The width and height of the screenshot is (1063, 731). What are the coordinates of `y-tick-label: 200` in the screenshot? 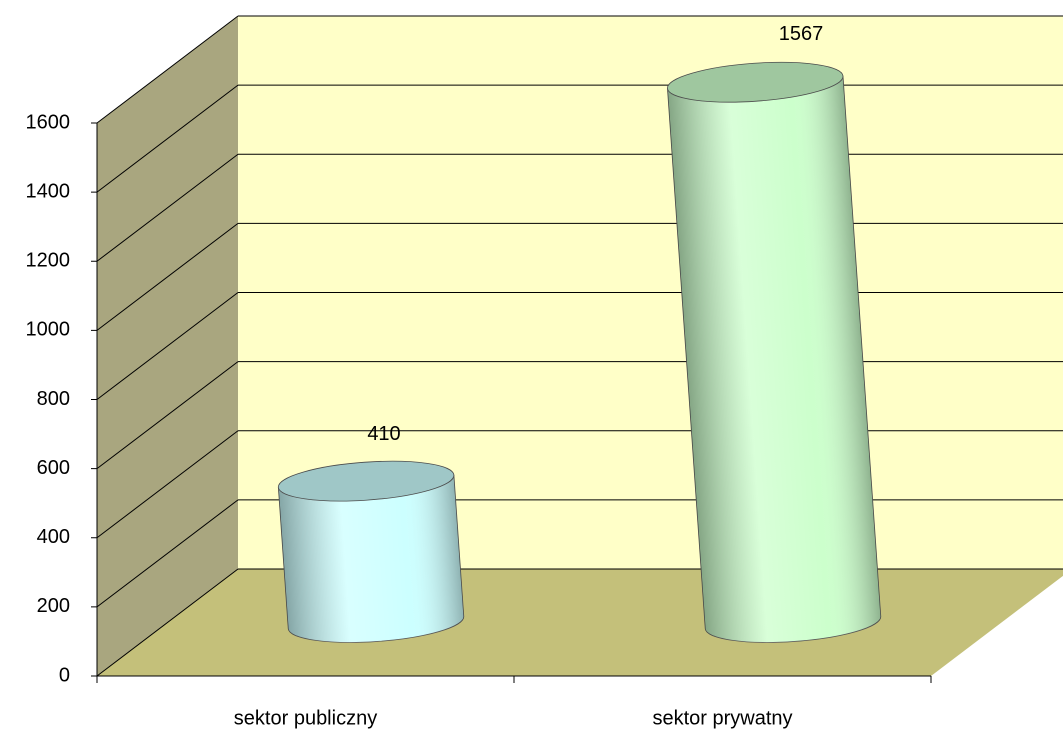 It's located at (53, 606).